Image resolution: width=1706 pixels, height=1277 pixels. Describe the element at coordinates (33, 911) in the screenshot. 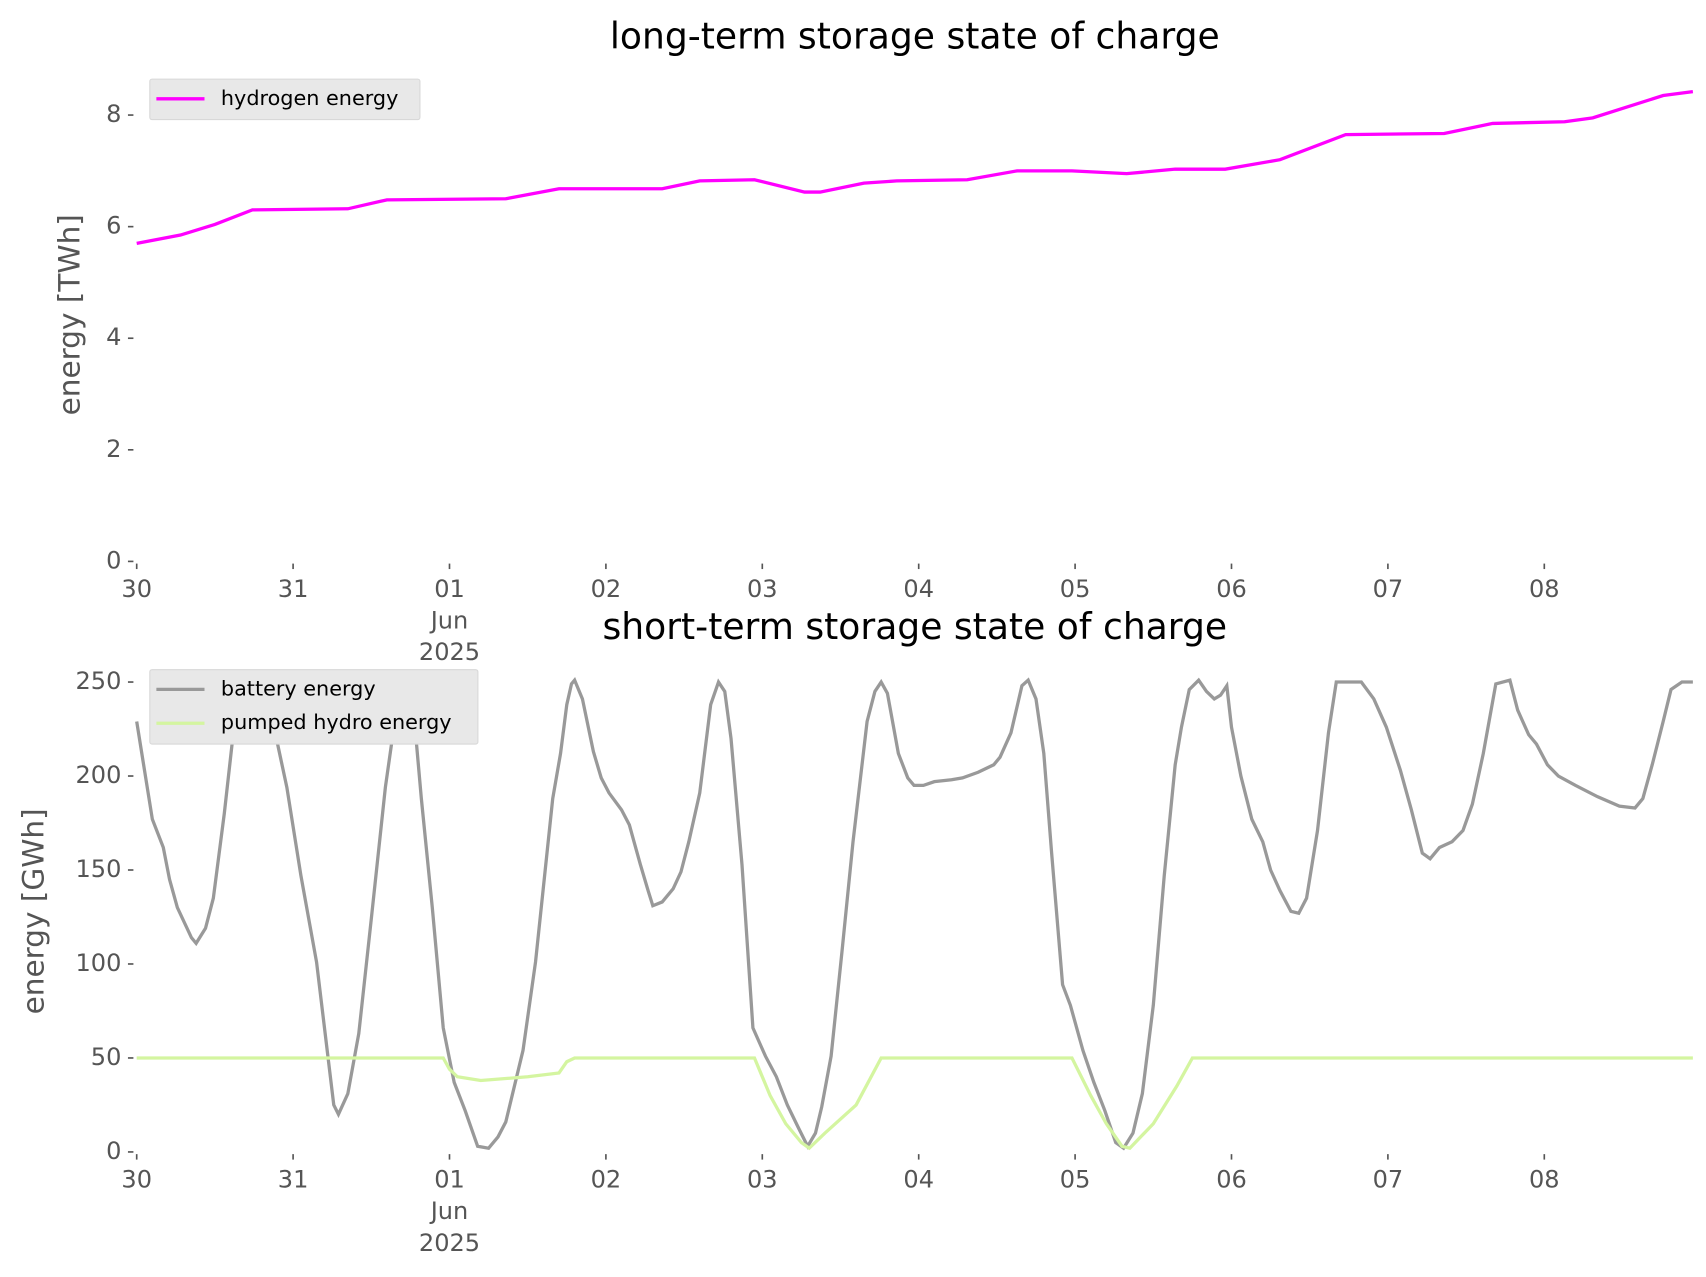

I see `y-axis-label: energy [GWh]` at that location.